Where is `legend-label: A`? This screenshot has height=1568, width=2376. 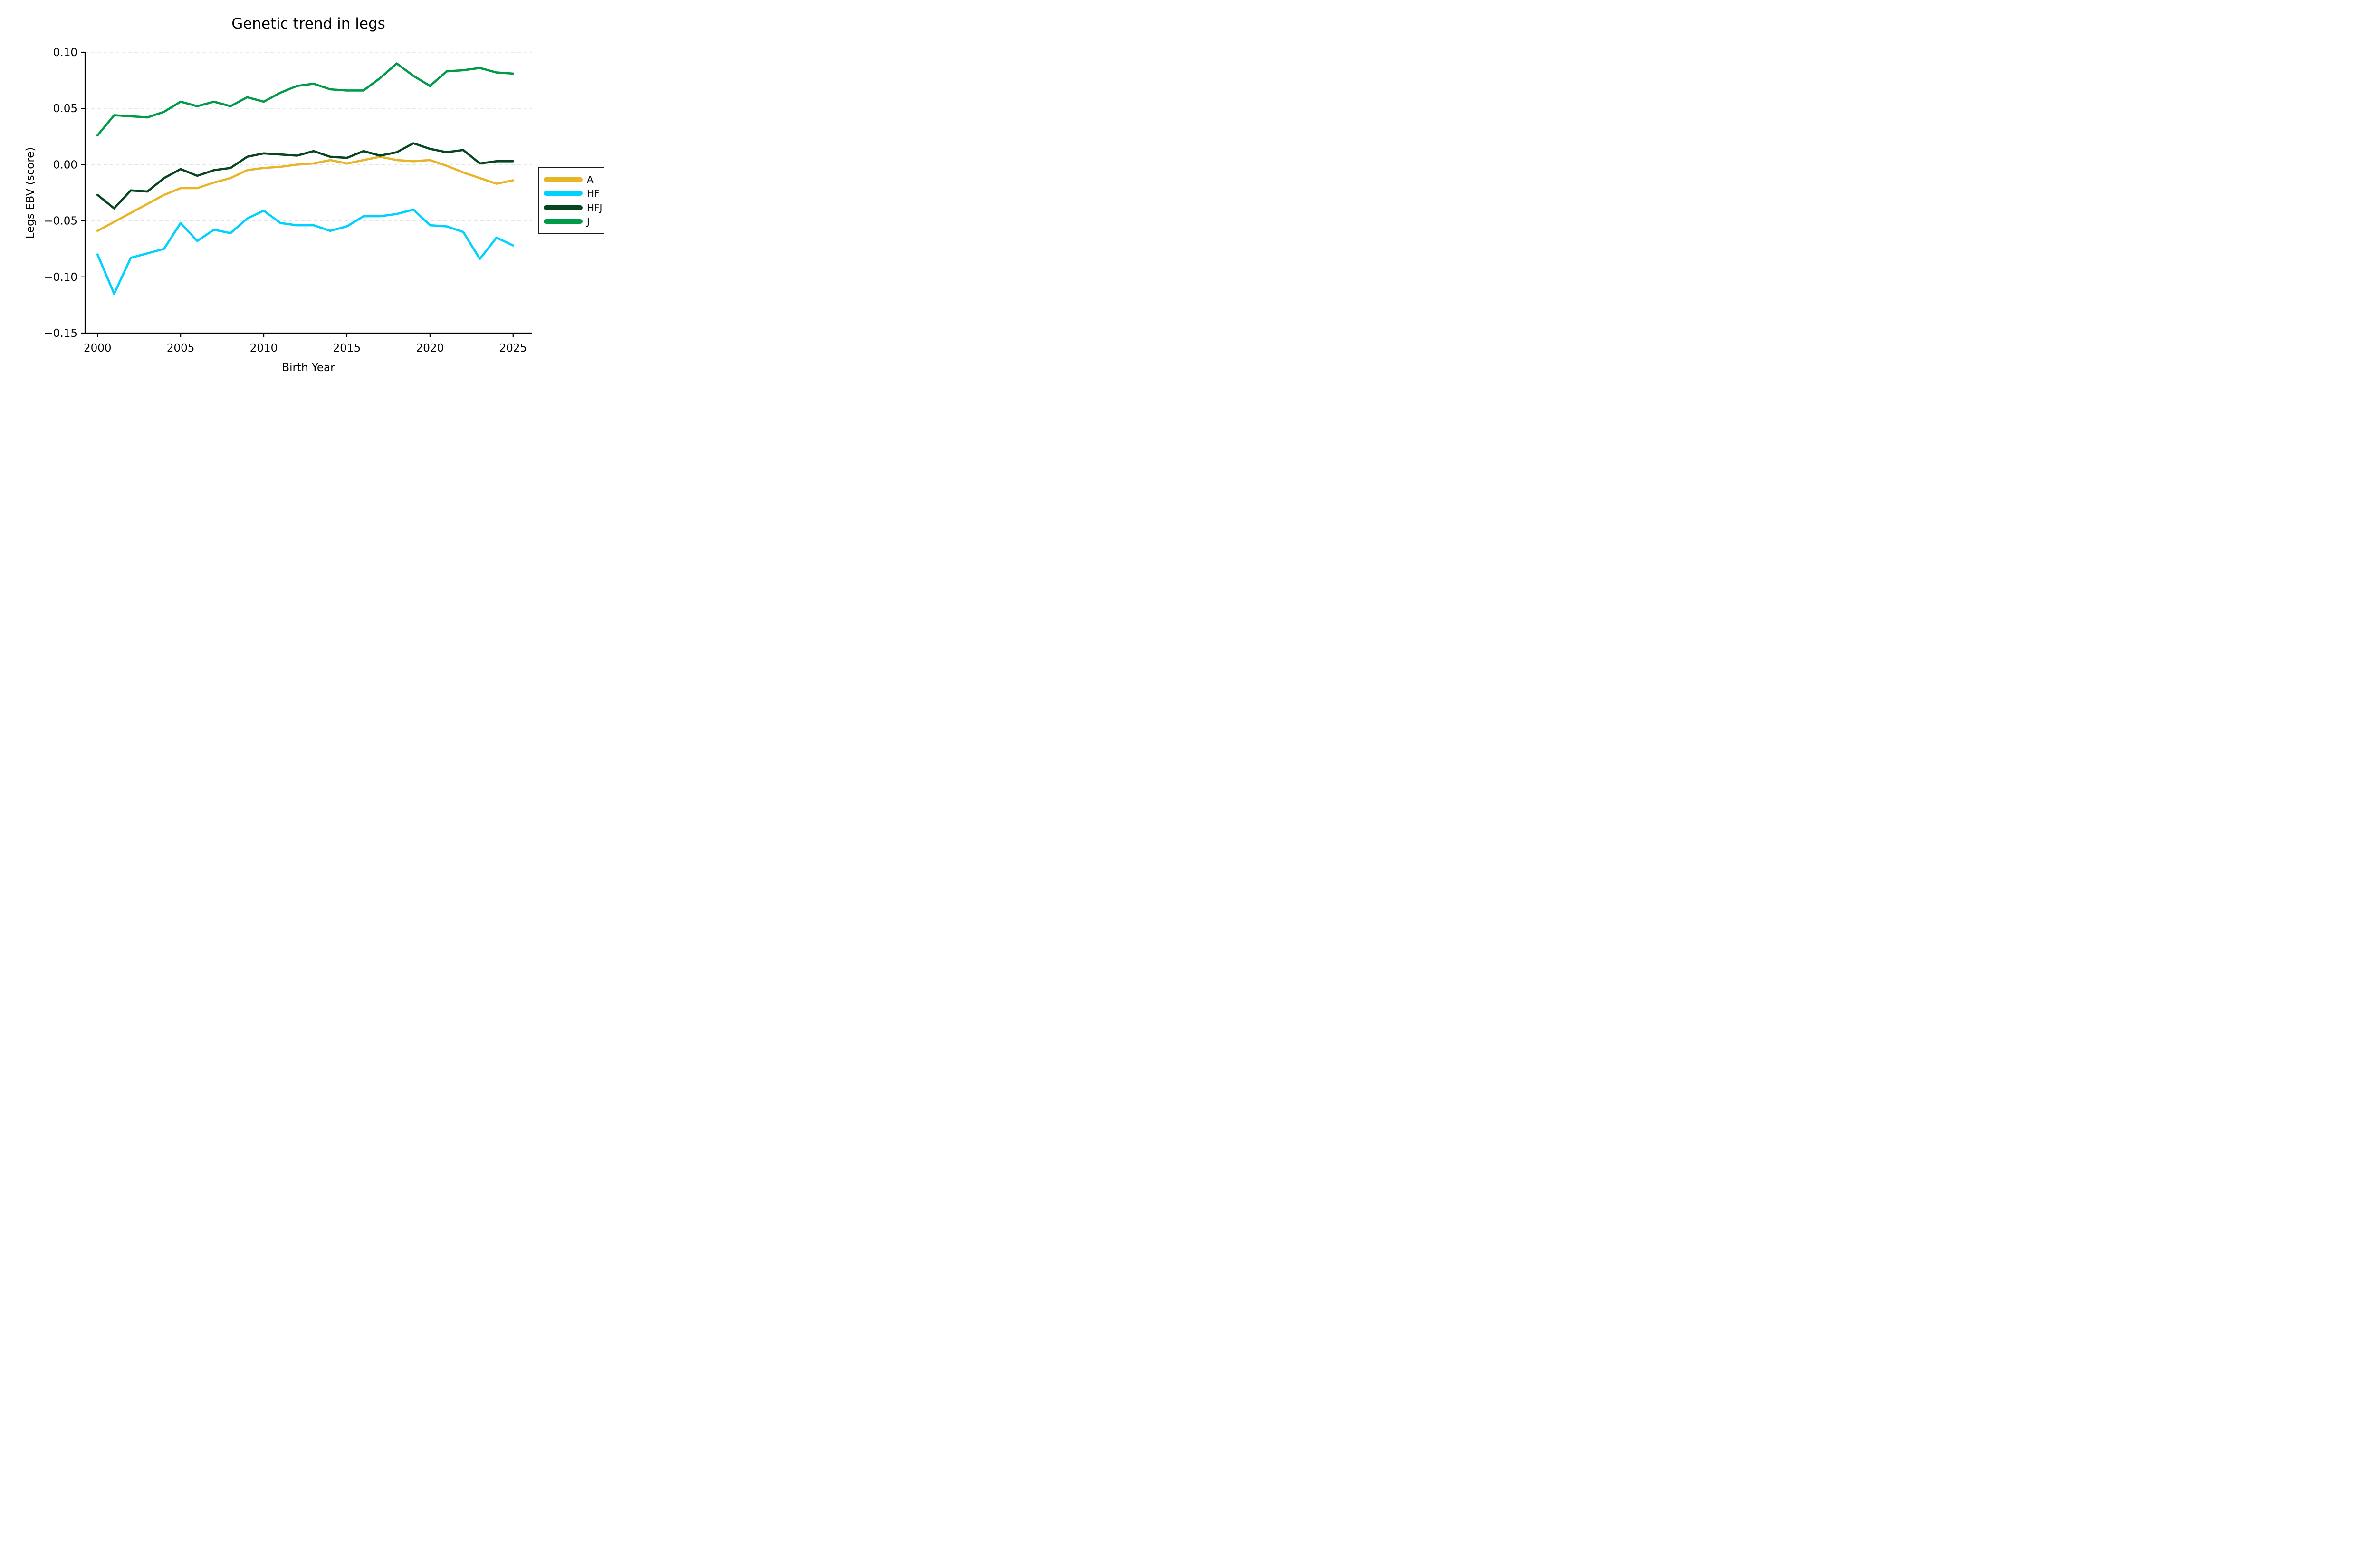
legend-label: A is located at coordinates (590, 179).